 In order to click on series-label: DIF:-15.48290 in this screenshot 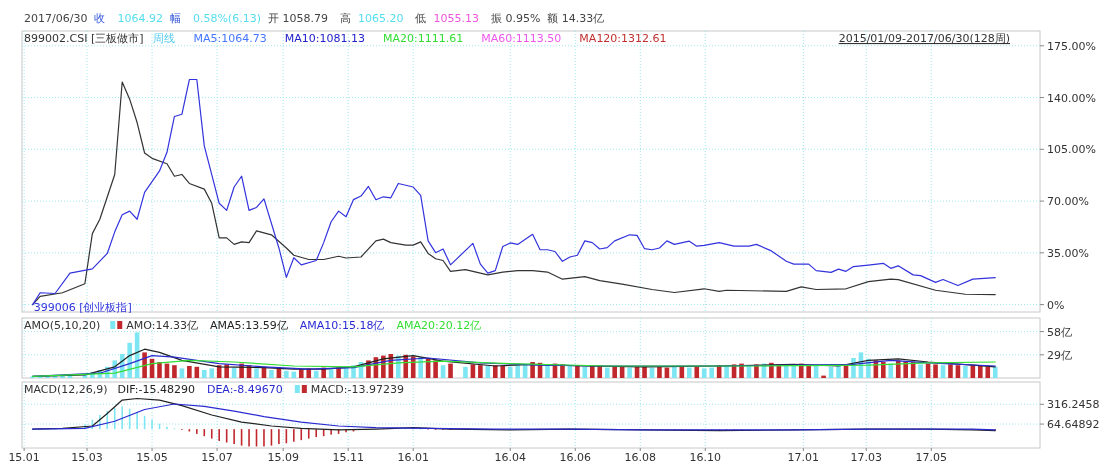, I will do `click(156, 389)`.